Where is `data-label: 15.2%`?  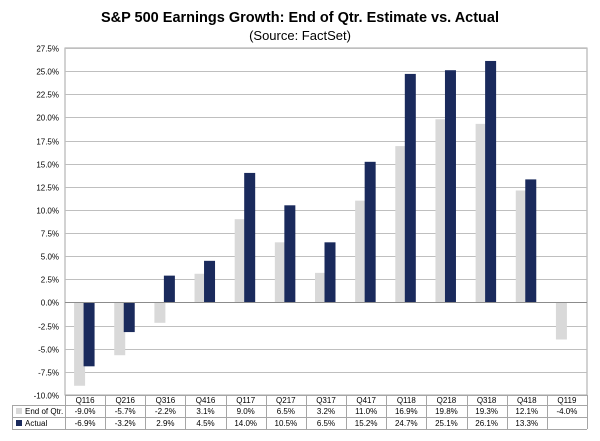 data-label: 15.2% is located at coordinates (366, 423).